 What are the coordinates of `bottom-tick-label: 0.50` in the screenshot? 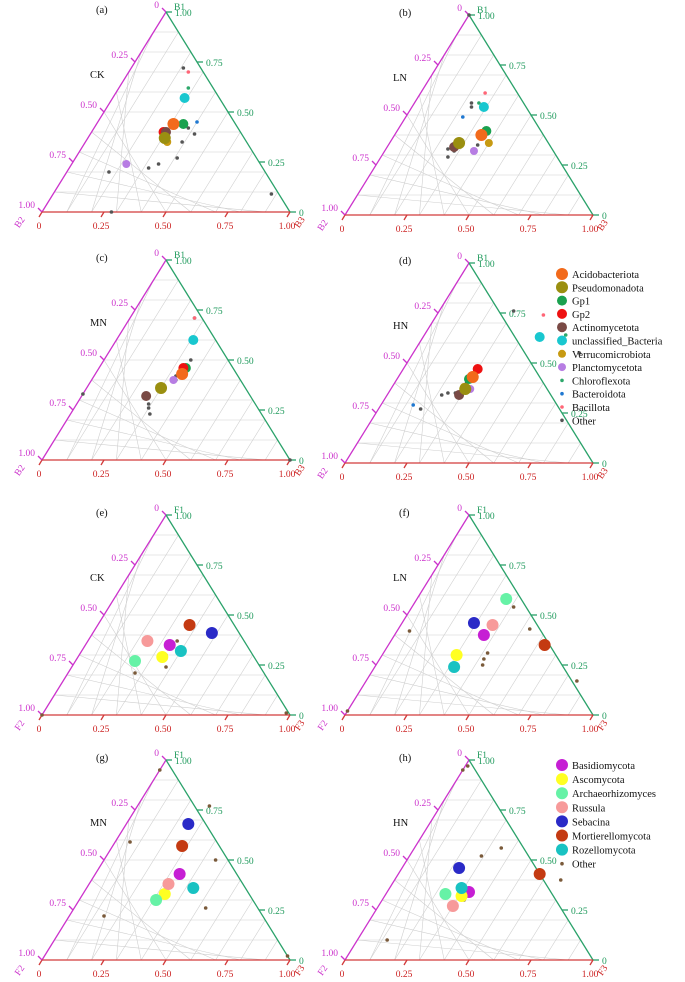 It's located at (466, 230).